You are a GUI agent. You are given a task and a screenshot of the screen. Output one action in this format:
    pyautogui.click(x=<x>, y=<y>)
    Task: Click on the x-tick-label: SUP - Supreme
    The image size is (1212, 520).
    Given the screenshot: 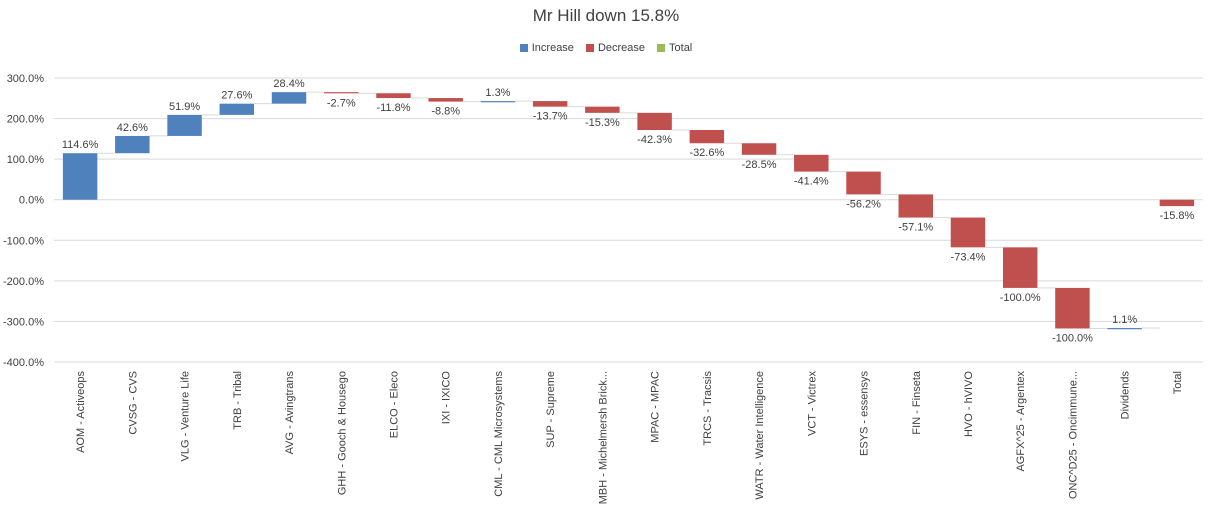 What is the action you would take?
    pyautogui.click(x=551, y=409)
    